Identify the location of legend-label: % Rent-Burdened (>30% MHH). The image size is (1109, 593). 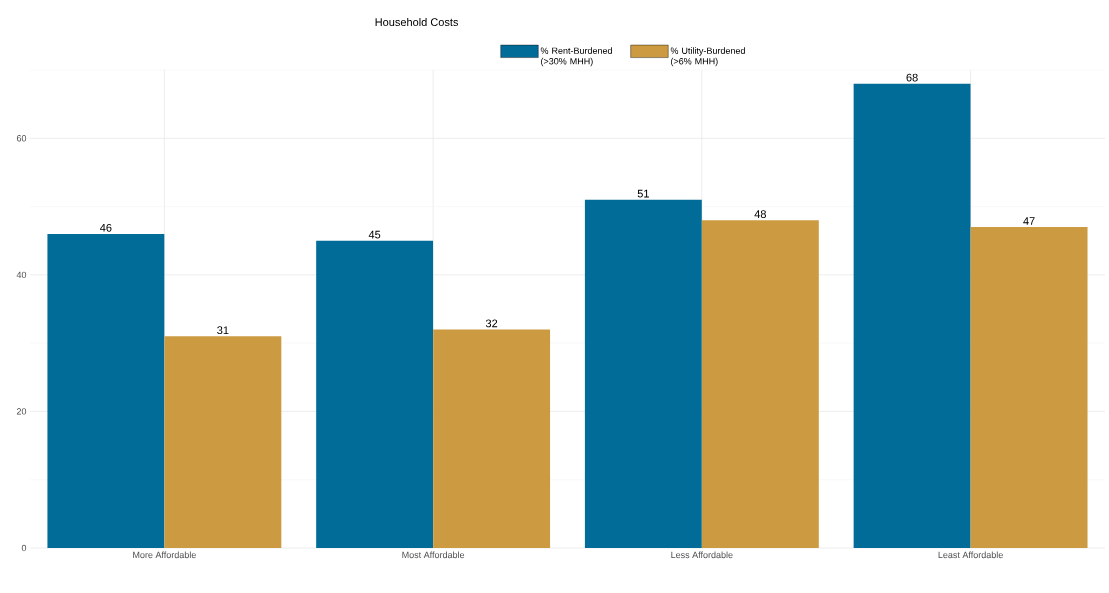
(576, 57).